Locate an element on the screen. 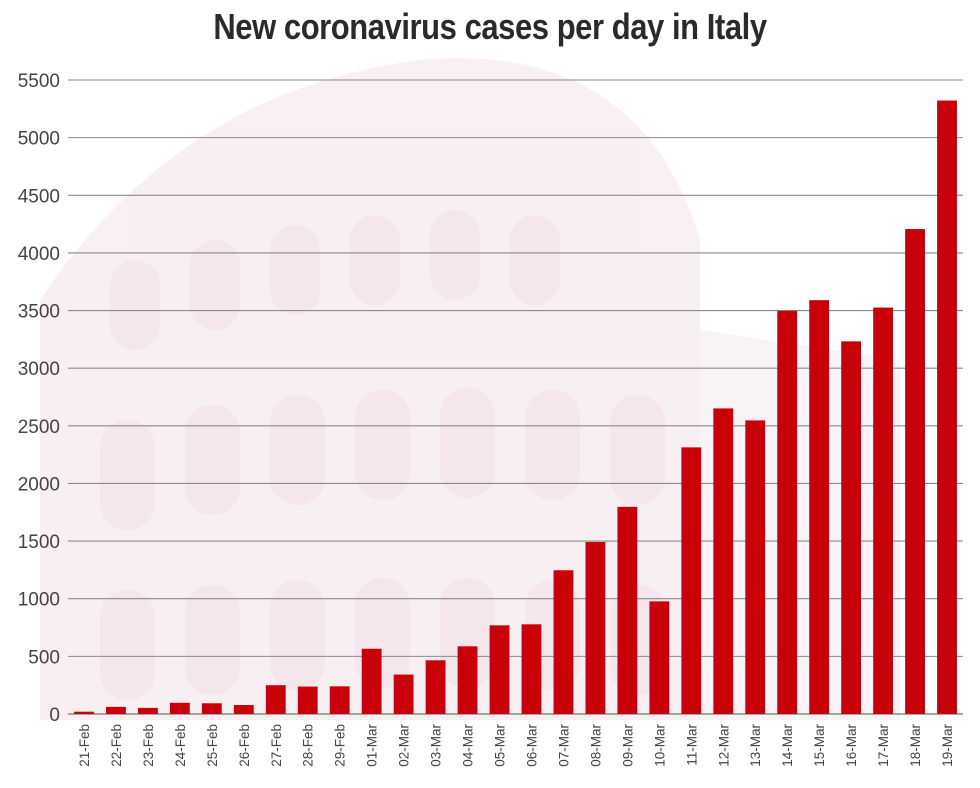 The height and width of the screenshot is (788, 980). x-tick-label: 06-Mar is located at coordinates (531, 745).